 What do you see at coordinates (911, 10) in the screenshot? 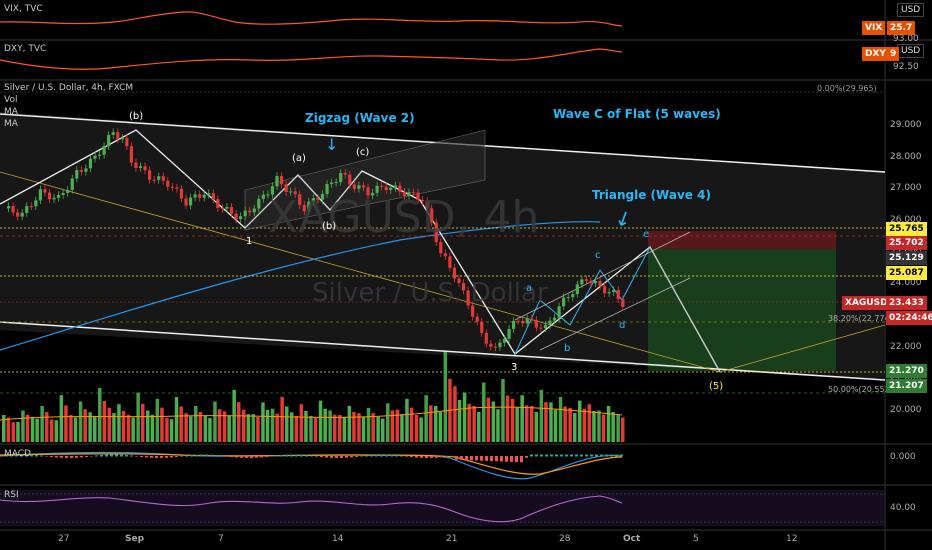
I see `vix-unit: USD` at bounding box center [911, 10].